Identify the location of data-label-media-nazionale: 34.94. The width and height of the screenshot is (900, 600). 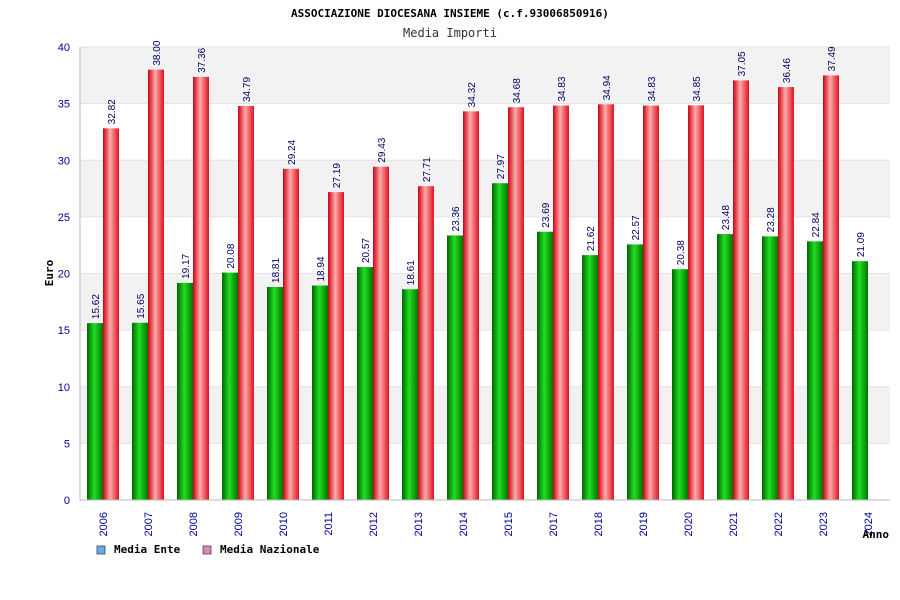
(607, 87).